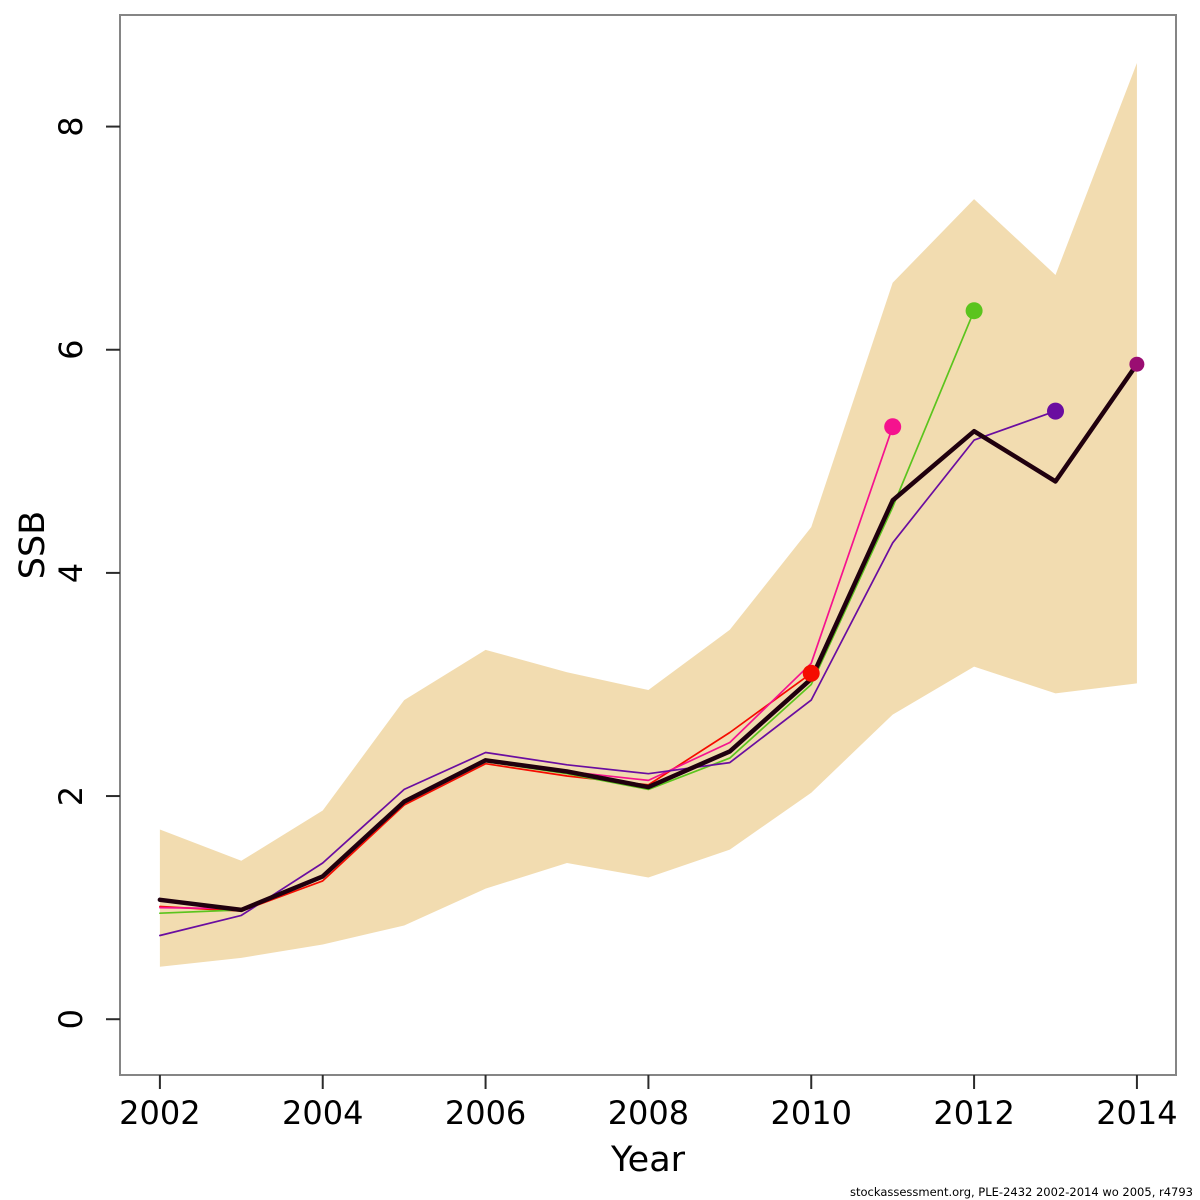 This screenshot has width=1200, height=1200. What do you see at coordinates (159, 1113) in the screenshot?
I see `x-tick-label: 2002` at bounding box center [159, 1113].